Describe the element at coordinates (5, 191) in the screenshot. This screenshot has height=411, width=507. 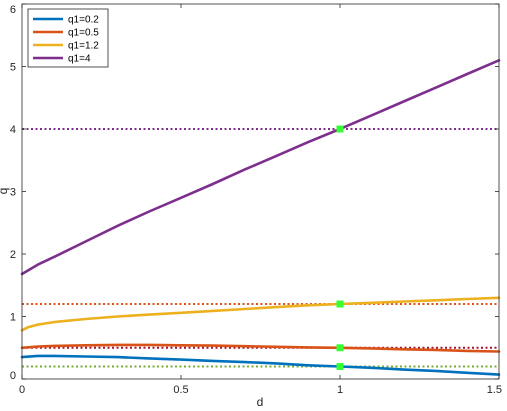
I see `y-axis-label: q` at that location.